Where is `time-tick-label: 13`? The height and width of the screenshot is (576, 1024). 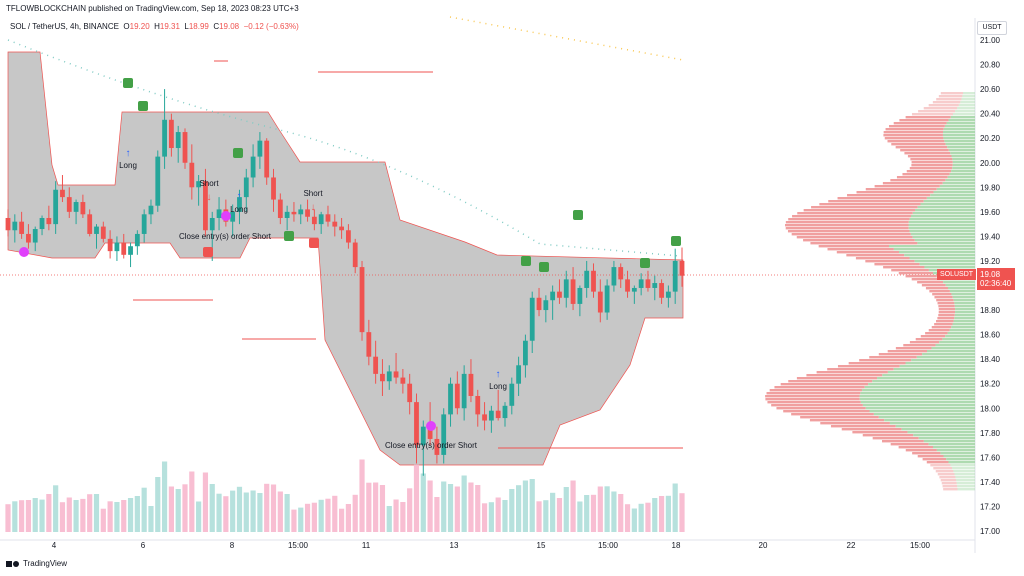
time-tick-label: 13 is located at coordinates (454, 545).